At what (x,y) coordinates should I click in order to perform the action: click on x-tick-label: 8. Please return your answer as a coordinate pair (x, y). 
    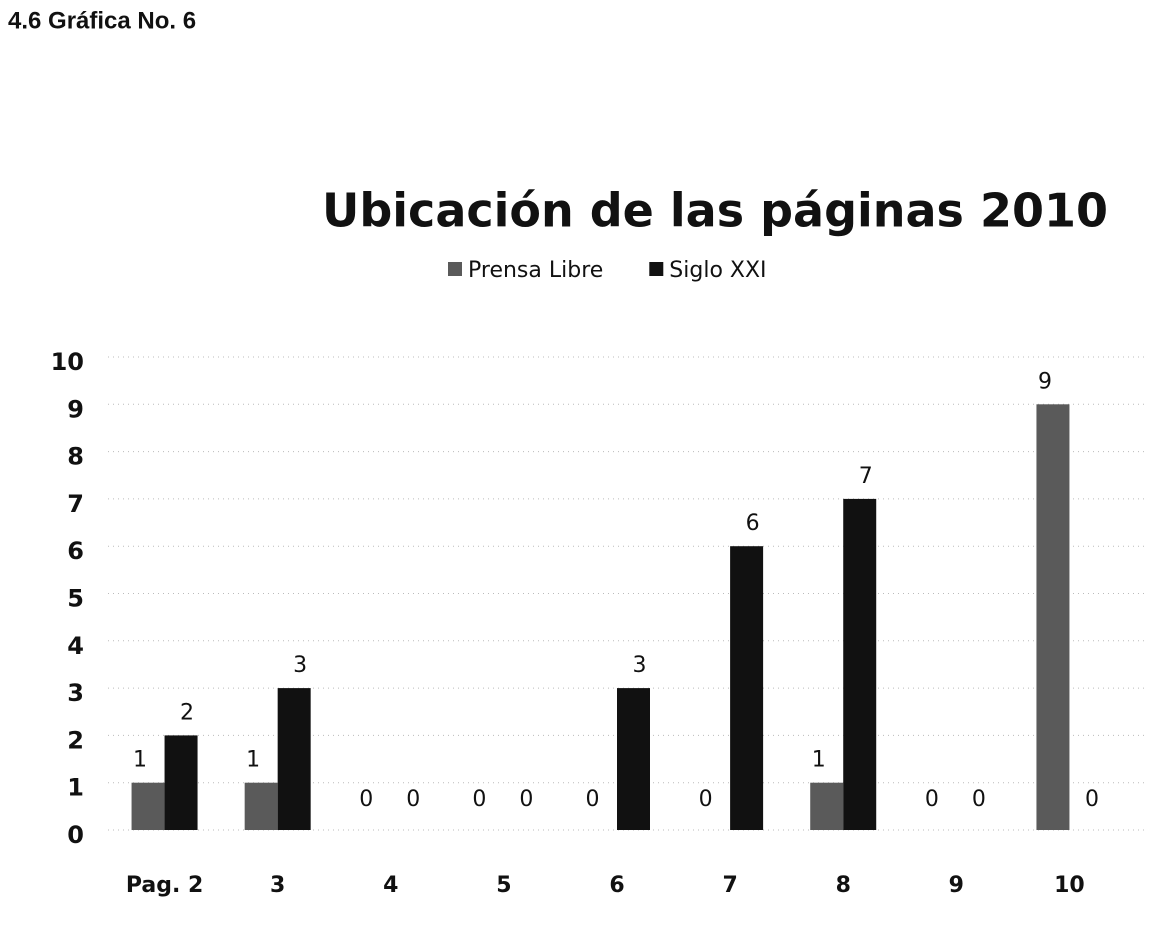
    Looking at the image, I should click on (843, 885).